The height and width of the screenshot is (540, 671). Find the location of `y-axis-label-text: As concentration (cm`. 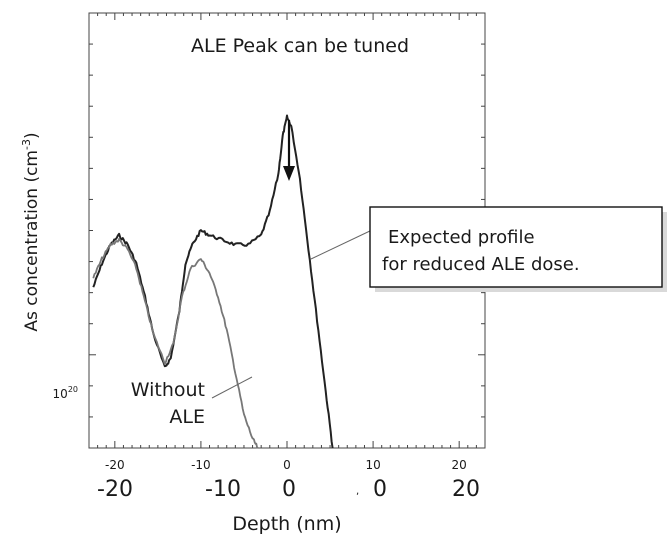

y-axis-label-text: As concentration (cm is located at coordinates (32, 241).